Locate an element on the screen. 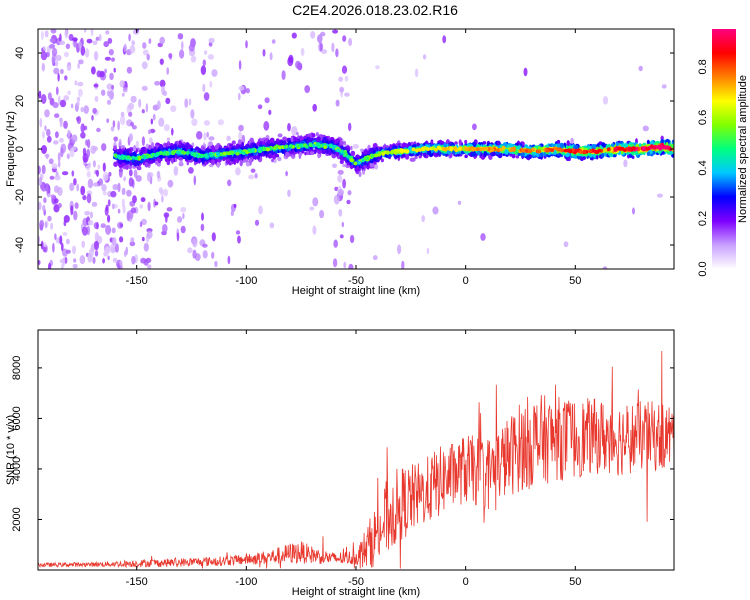 This screenshot has width=750, height=600. x-axis-label: Height of straight line (km) is located at coordinates (356, 592).